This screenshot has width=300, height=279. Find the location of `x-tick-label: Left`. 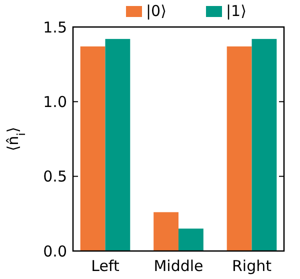

x-tick-label: Left is located at coordinates (105, 266).